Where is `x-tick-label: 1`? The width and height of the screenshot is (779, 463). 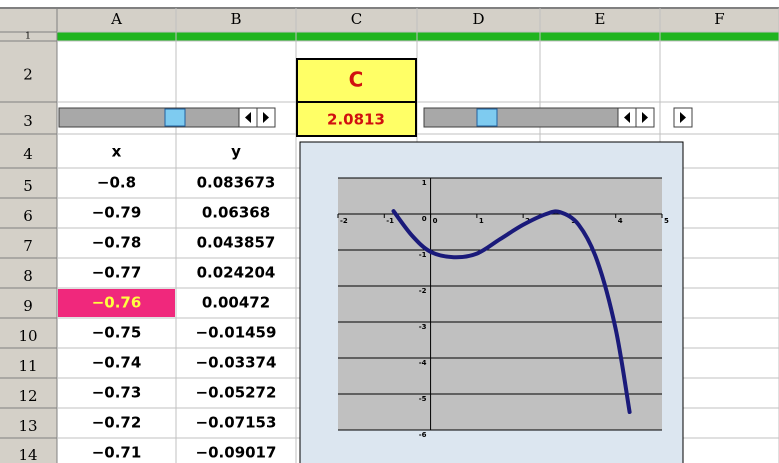
x-tick-label: 1 is located at coordinates (481, 221).